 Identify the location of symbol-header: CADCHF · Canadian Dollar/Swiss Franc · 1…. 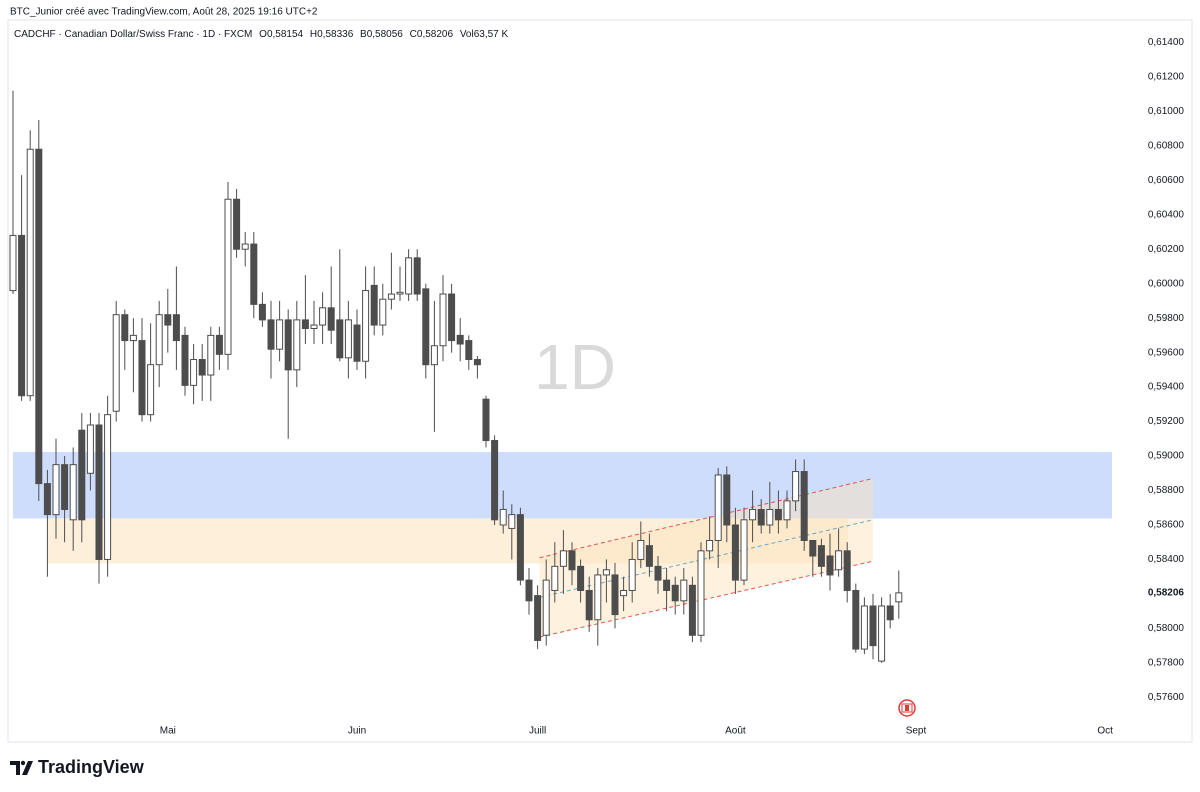
(261, 34).